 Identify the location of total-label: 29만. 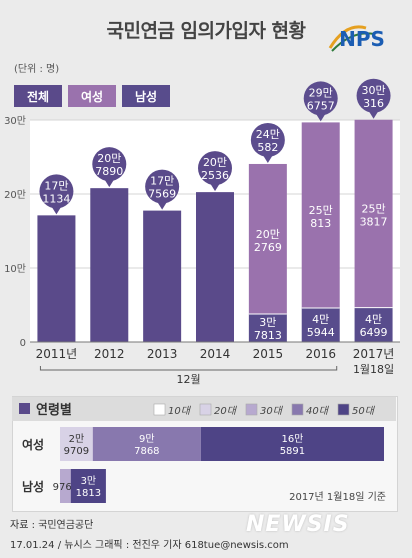
(321, 92).